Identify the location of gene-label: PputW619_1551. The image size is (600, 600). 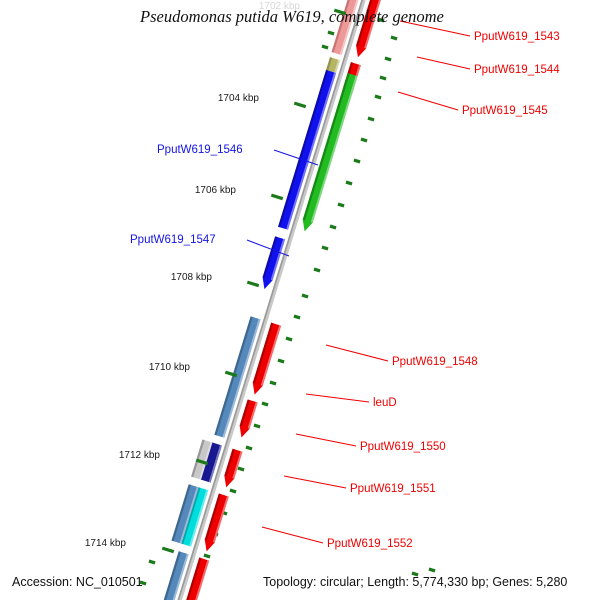
(393, 489).